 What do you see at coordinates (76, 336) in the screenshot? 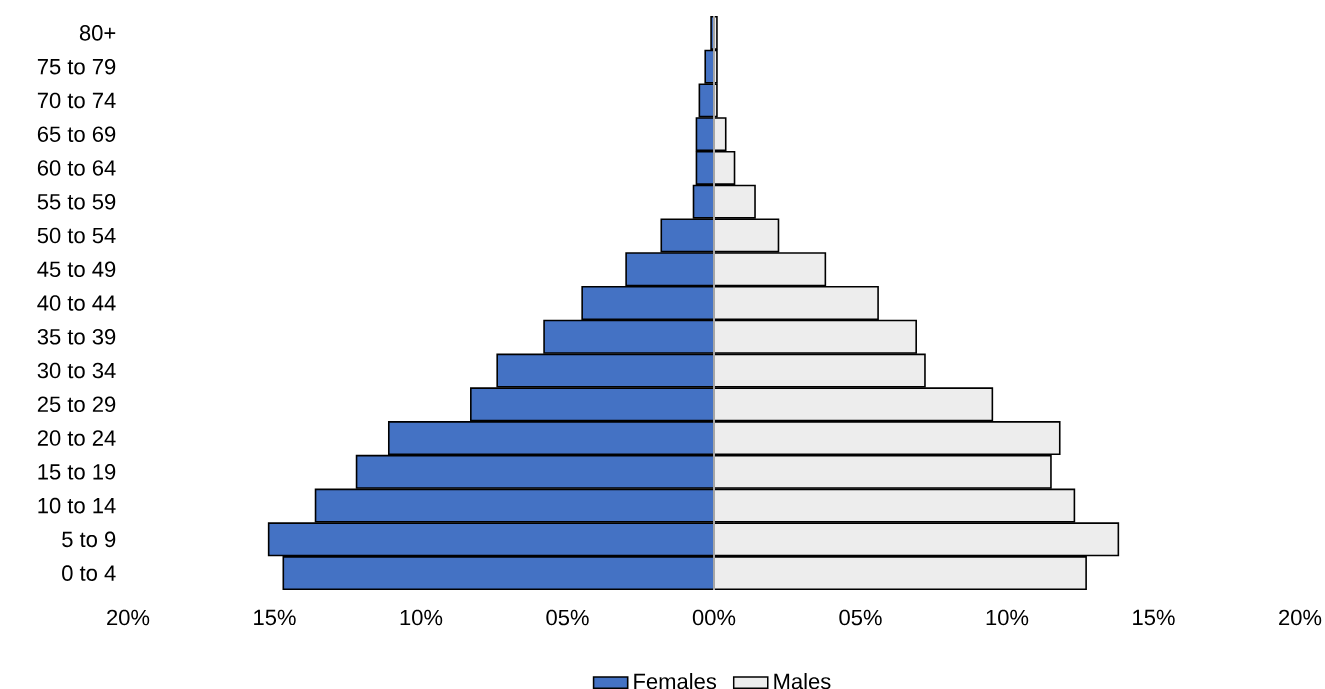
I see `y-tick-label: 35 to 39` at bounding box center [76, 336].